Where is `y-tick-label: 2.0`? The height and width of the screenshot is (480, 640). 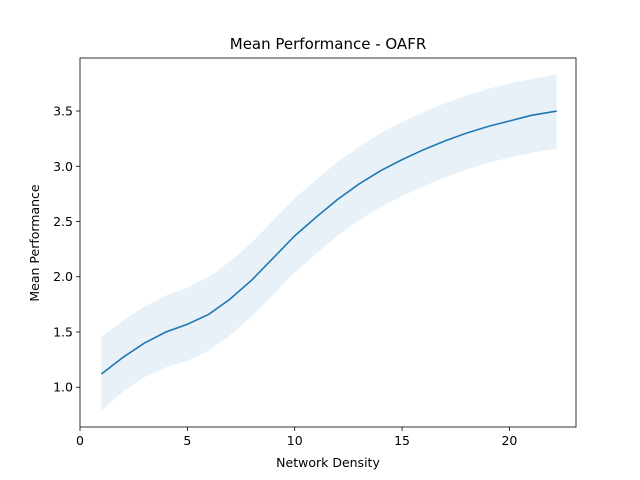 y-tick-label: 2.0 is located at coordinates (63, 276).